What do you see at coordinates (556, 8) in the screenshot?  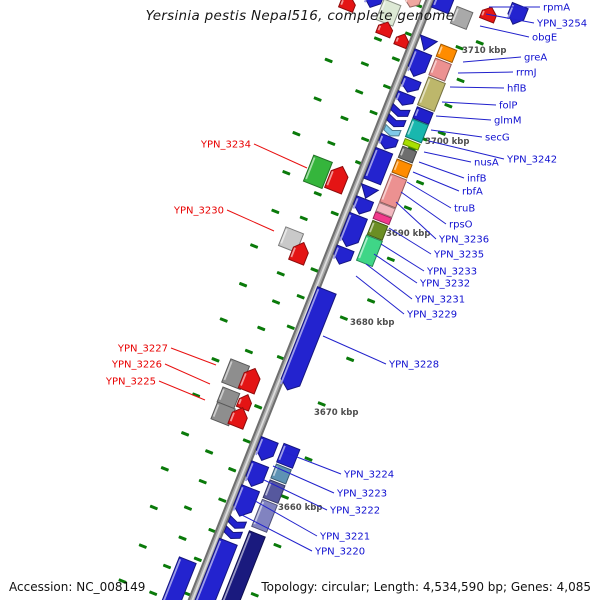 I see `gene-label-rpmA: rpmA` at bounding box center [556, 8].